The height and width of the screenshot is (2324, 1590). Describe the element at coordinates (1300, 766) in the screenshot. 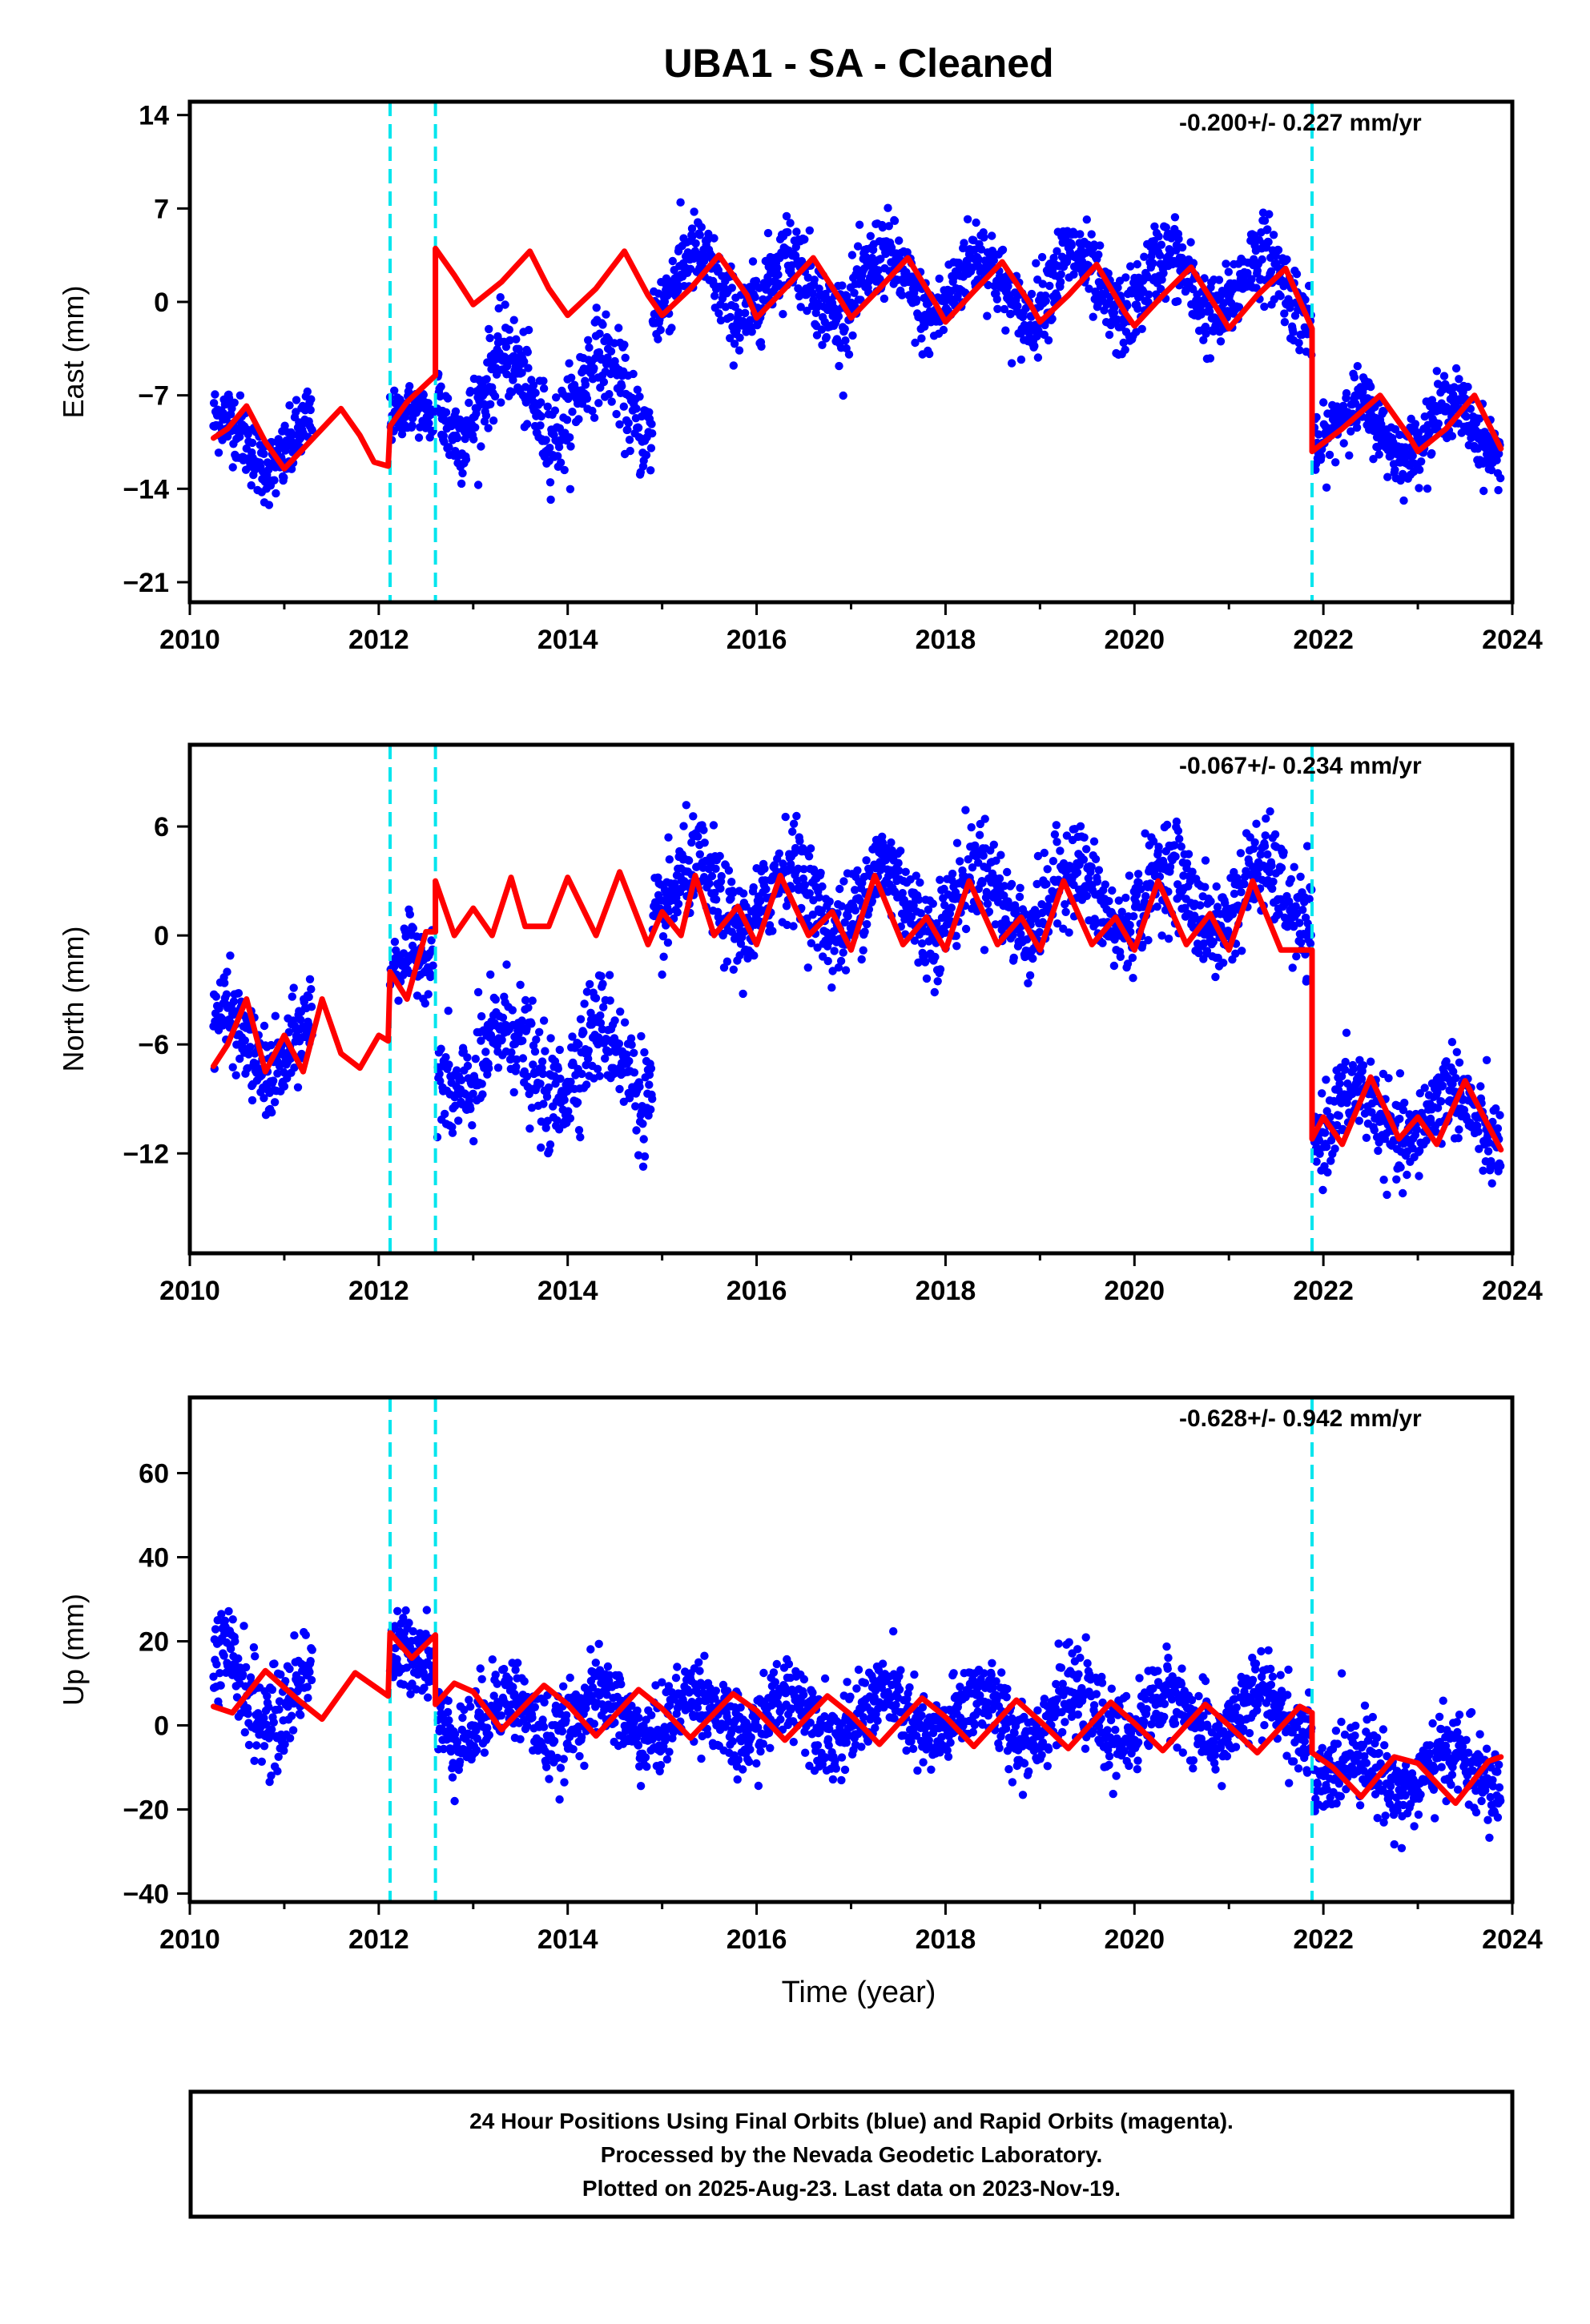

I see `north-rate-label: -0.067+/- 0.234 mm/yr` at that location.